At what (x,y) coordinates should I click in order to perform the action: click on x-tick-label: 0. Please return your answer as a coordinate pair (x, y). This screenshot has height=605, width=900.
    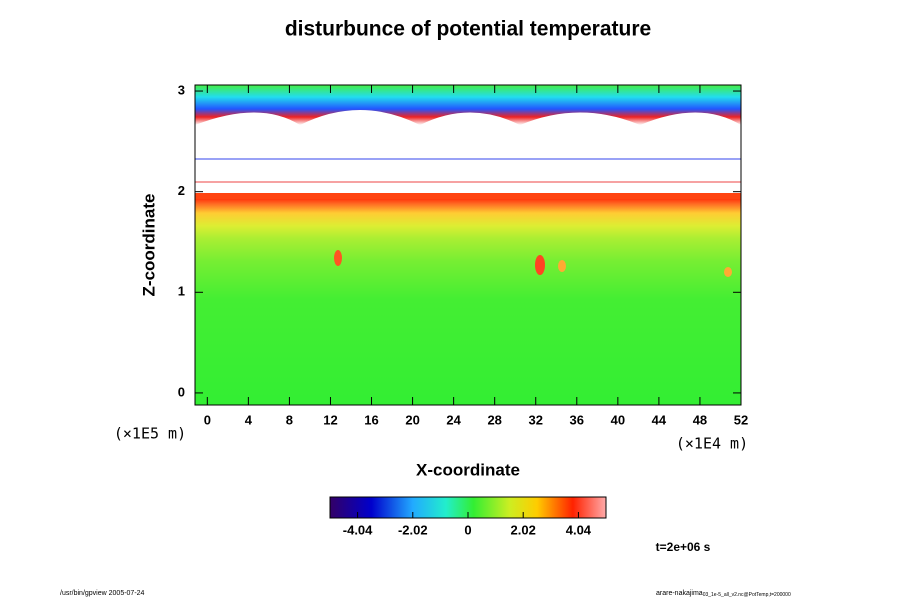
    Looking at the image, I should click on (207, 419).